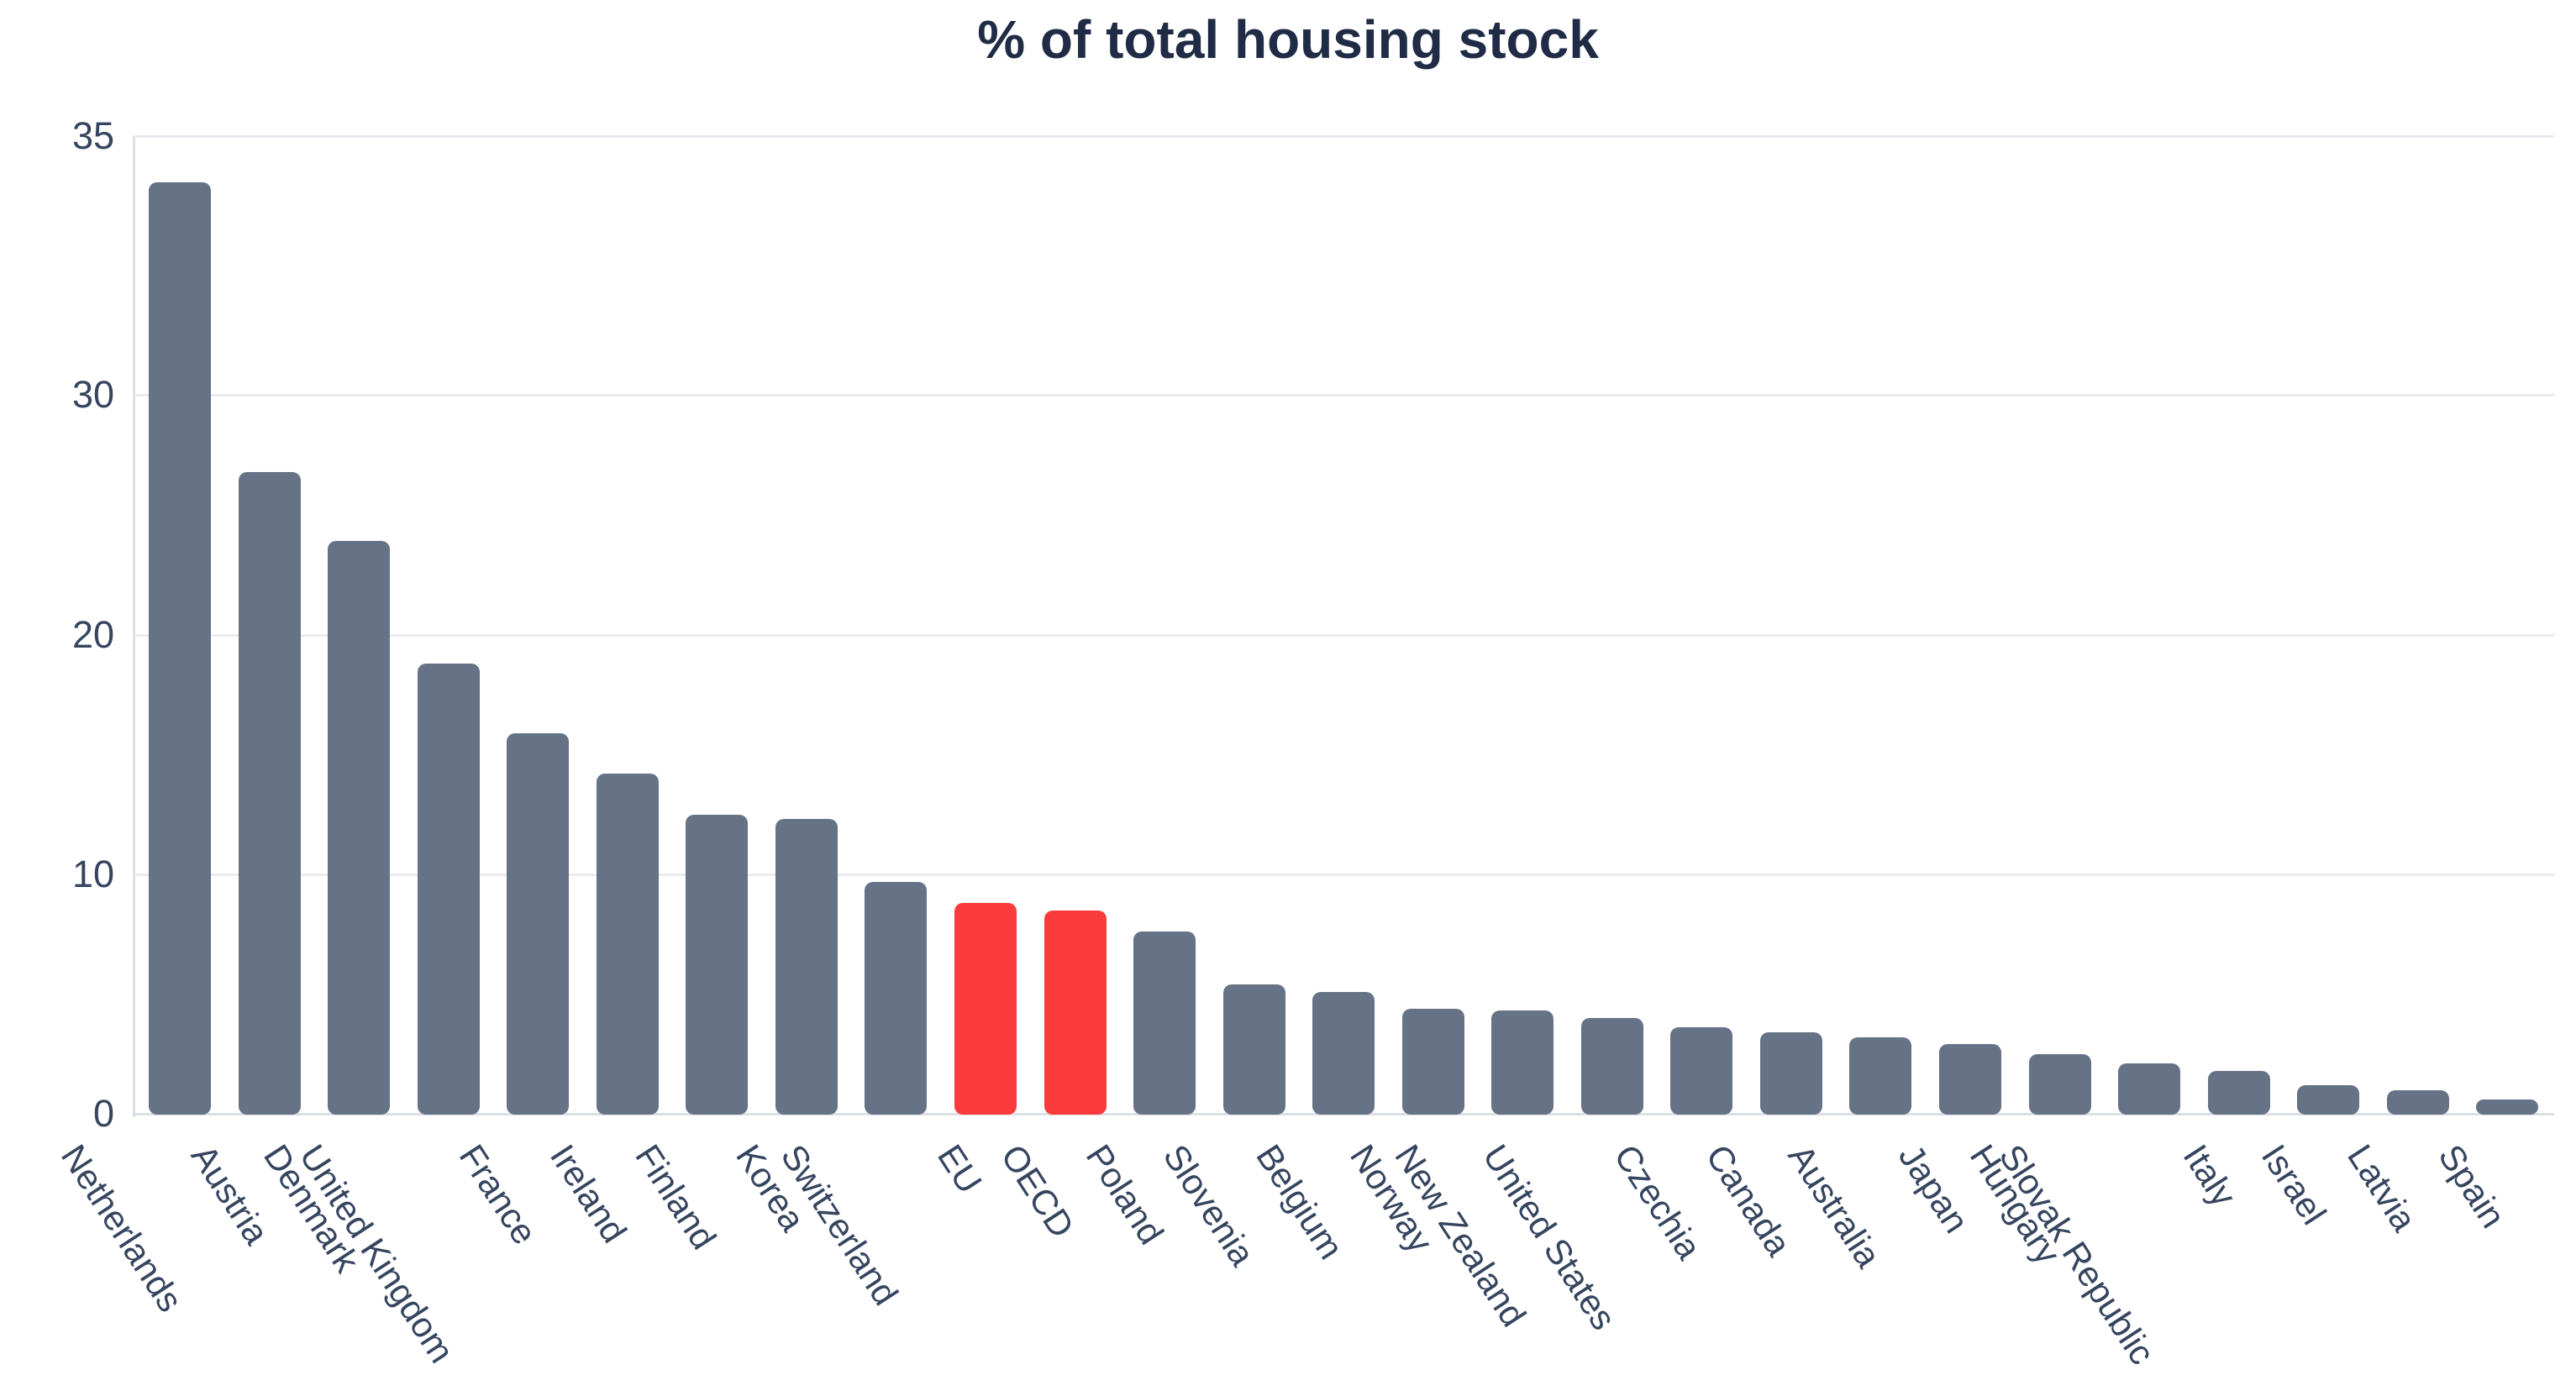 The width and height of the screenshot is (2576, 1375). I want to click on bar-australia, so click(1880, 1075).